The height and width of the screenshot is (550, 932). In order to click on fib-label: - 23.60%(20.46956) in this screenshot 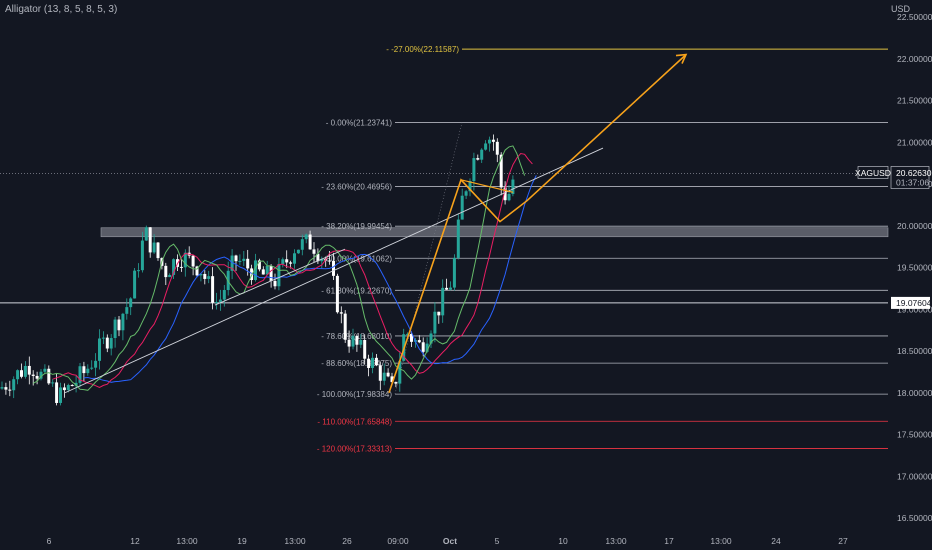, I will do `click(356, 187)`.